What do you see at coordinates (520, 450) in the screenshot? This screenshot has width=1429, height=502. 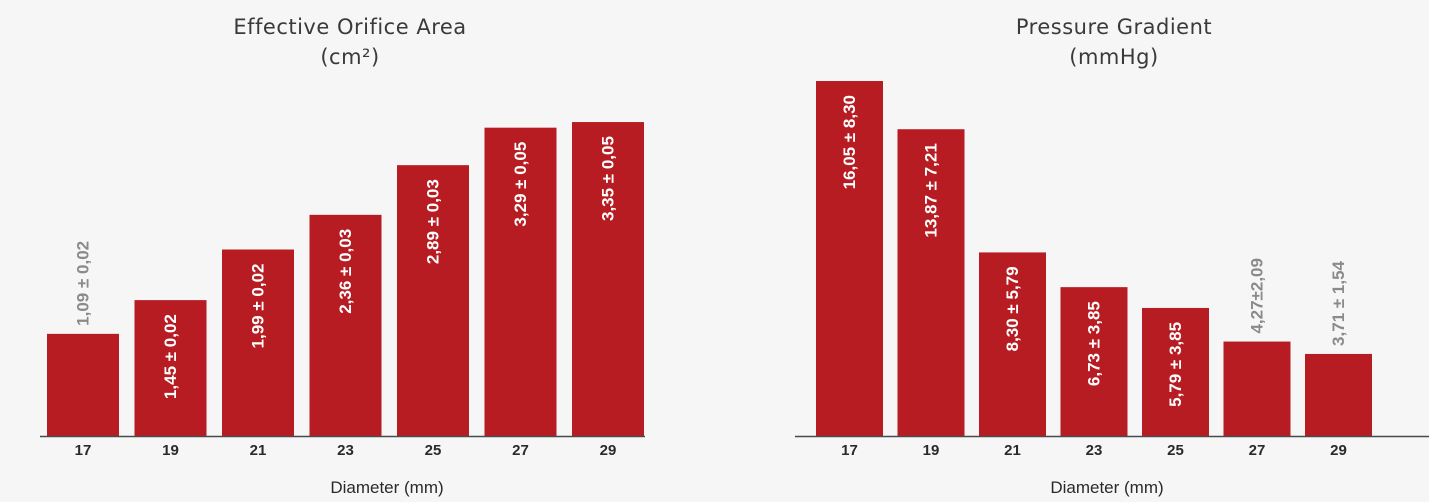 I see `eoa-tick-label: 27` at bounding box center [520, 450].